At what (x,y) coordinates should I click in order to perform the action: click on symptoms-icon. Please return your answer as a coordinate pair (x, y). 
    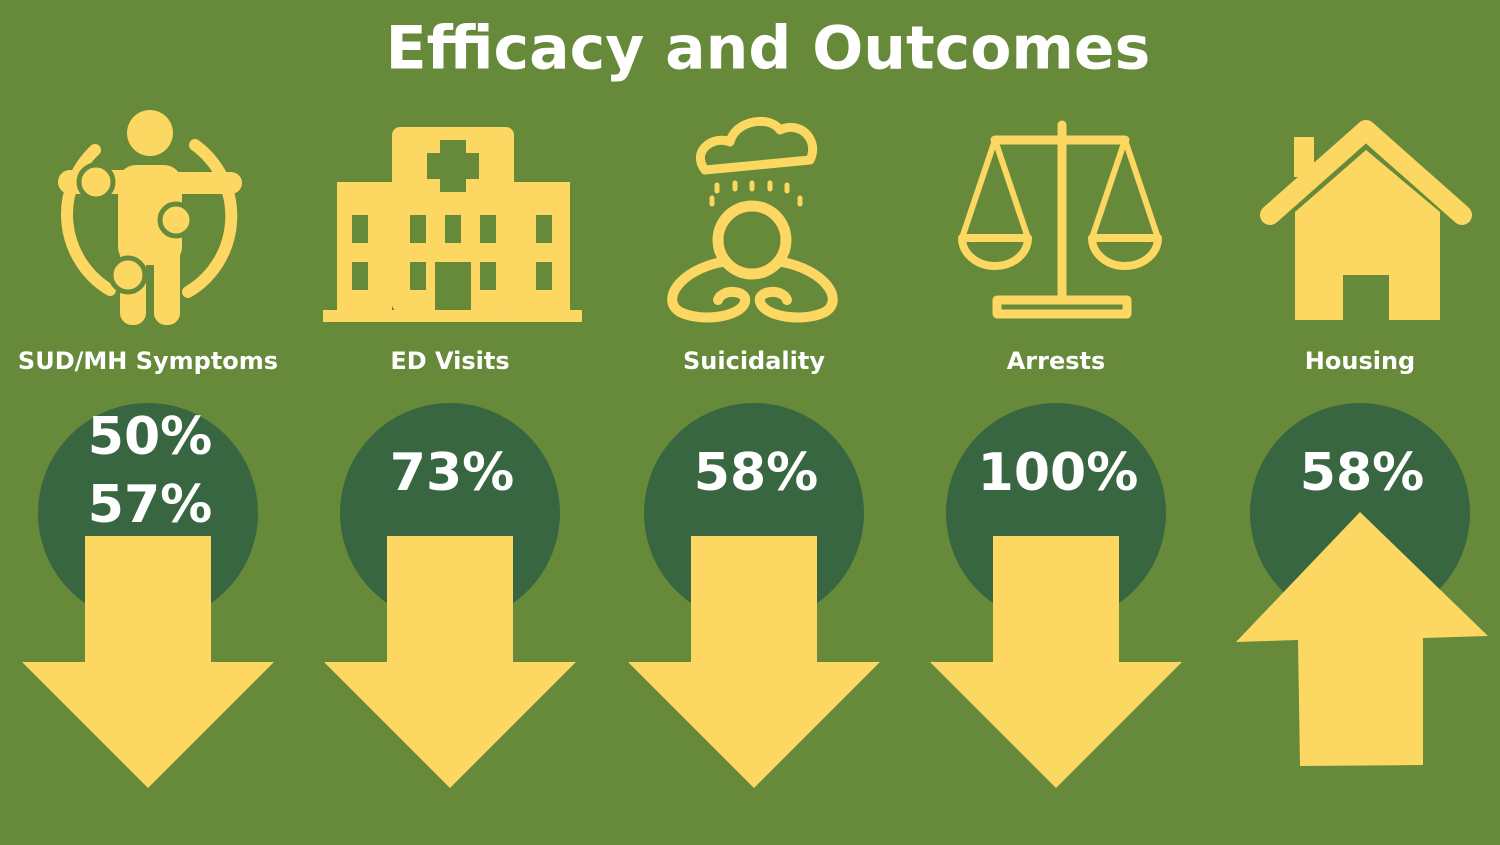
    Looking at the image, I should click on (150, 217).